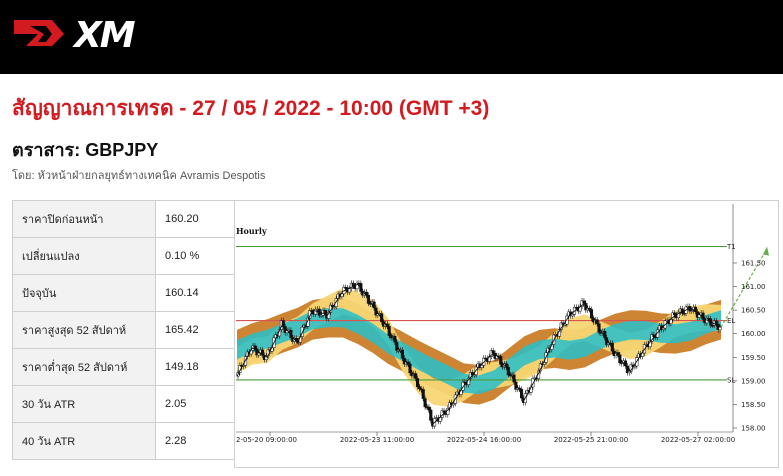 This screenshot has height=476, width=783. I want to click on y-tick-label: 159.00, so click(753, 381).